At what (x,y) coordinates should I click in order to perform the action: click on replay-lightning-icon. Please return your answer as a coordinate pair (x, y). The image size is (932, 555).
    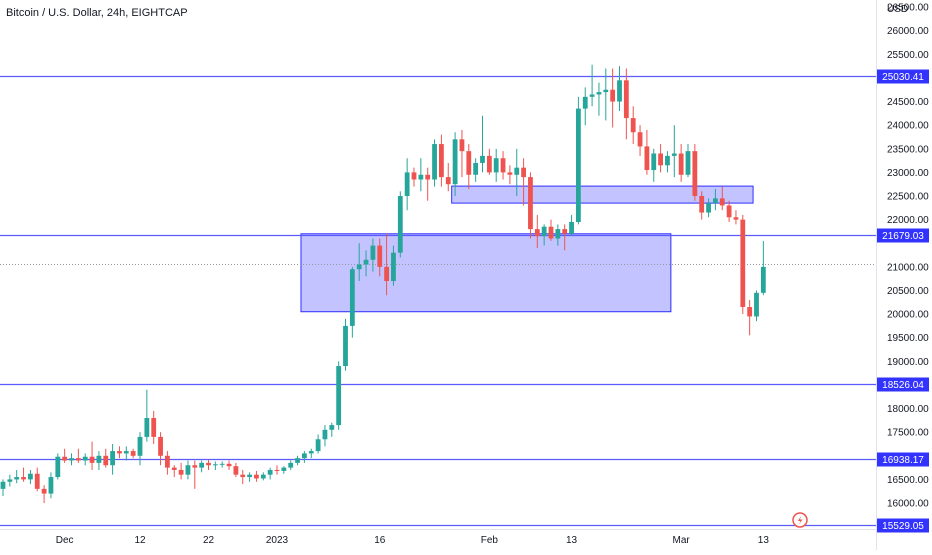
    Looking at the image, I should click on (800, 520).